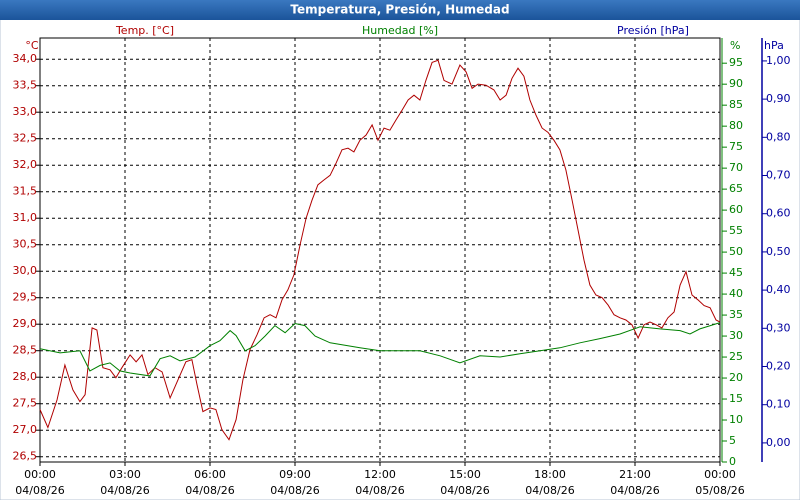  Describe the element at coordinates (25, 58) in the screenshot. I see `y-tick-label: 34,0` at that location.